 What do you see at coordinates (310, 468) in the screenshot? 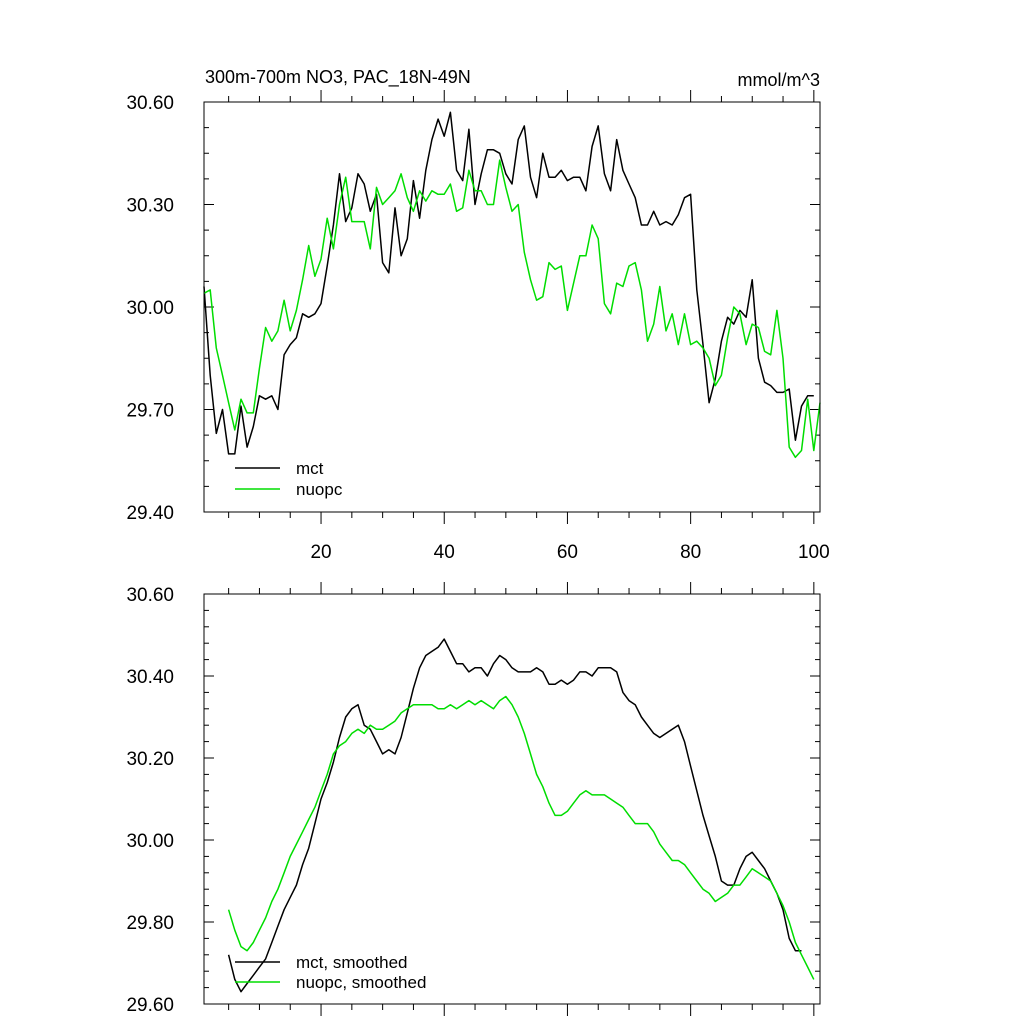
I see `legend-label-mct: mct` at bounding box center [310, 468].